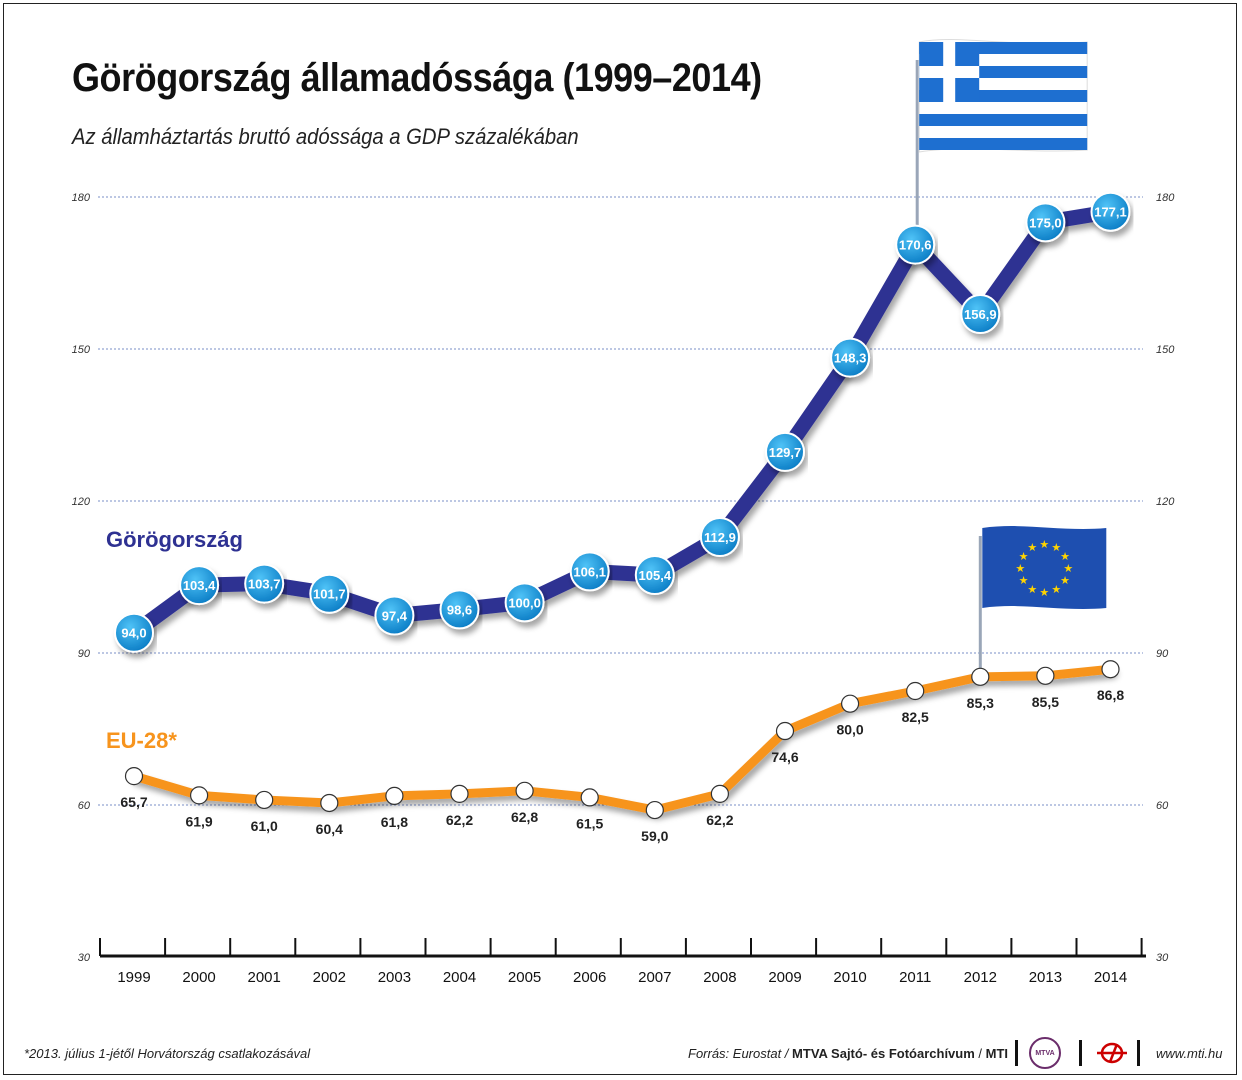 This screenshot has width=1242, height=1080. I want to click on eu-data-label: 74,6, so click(784, 757).